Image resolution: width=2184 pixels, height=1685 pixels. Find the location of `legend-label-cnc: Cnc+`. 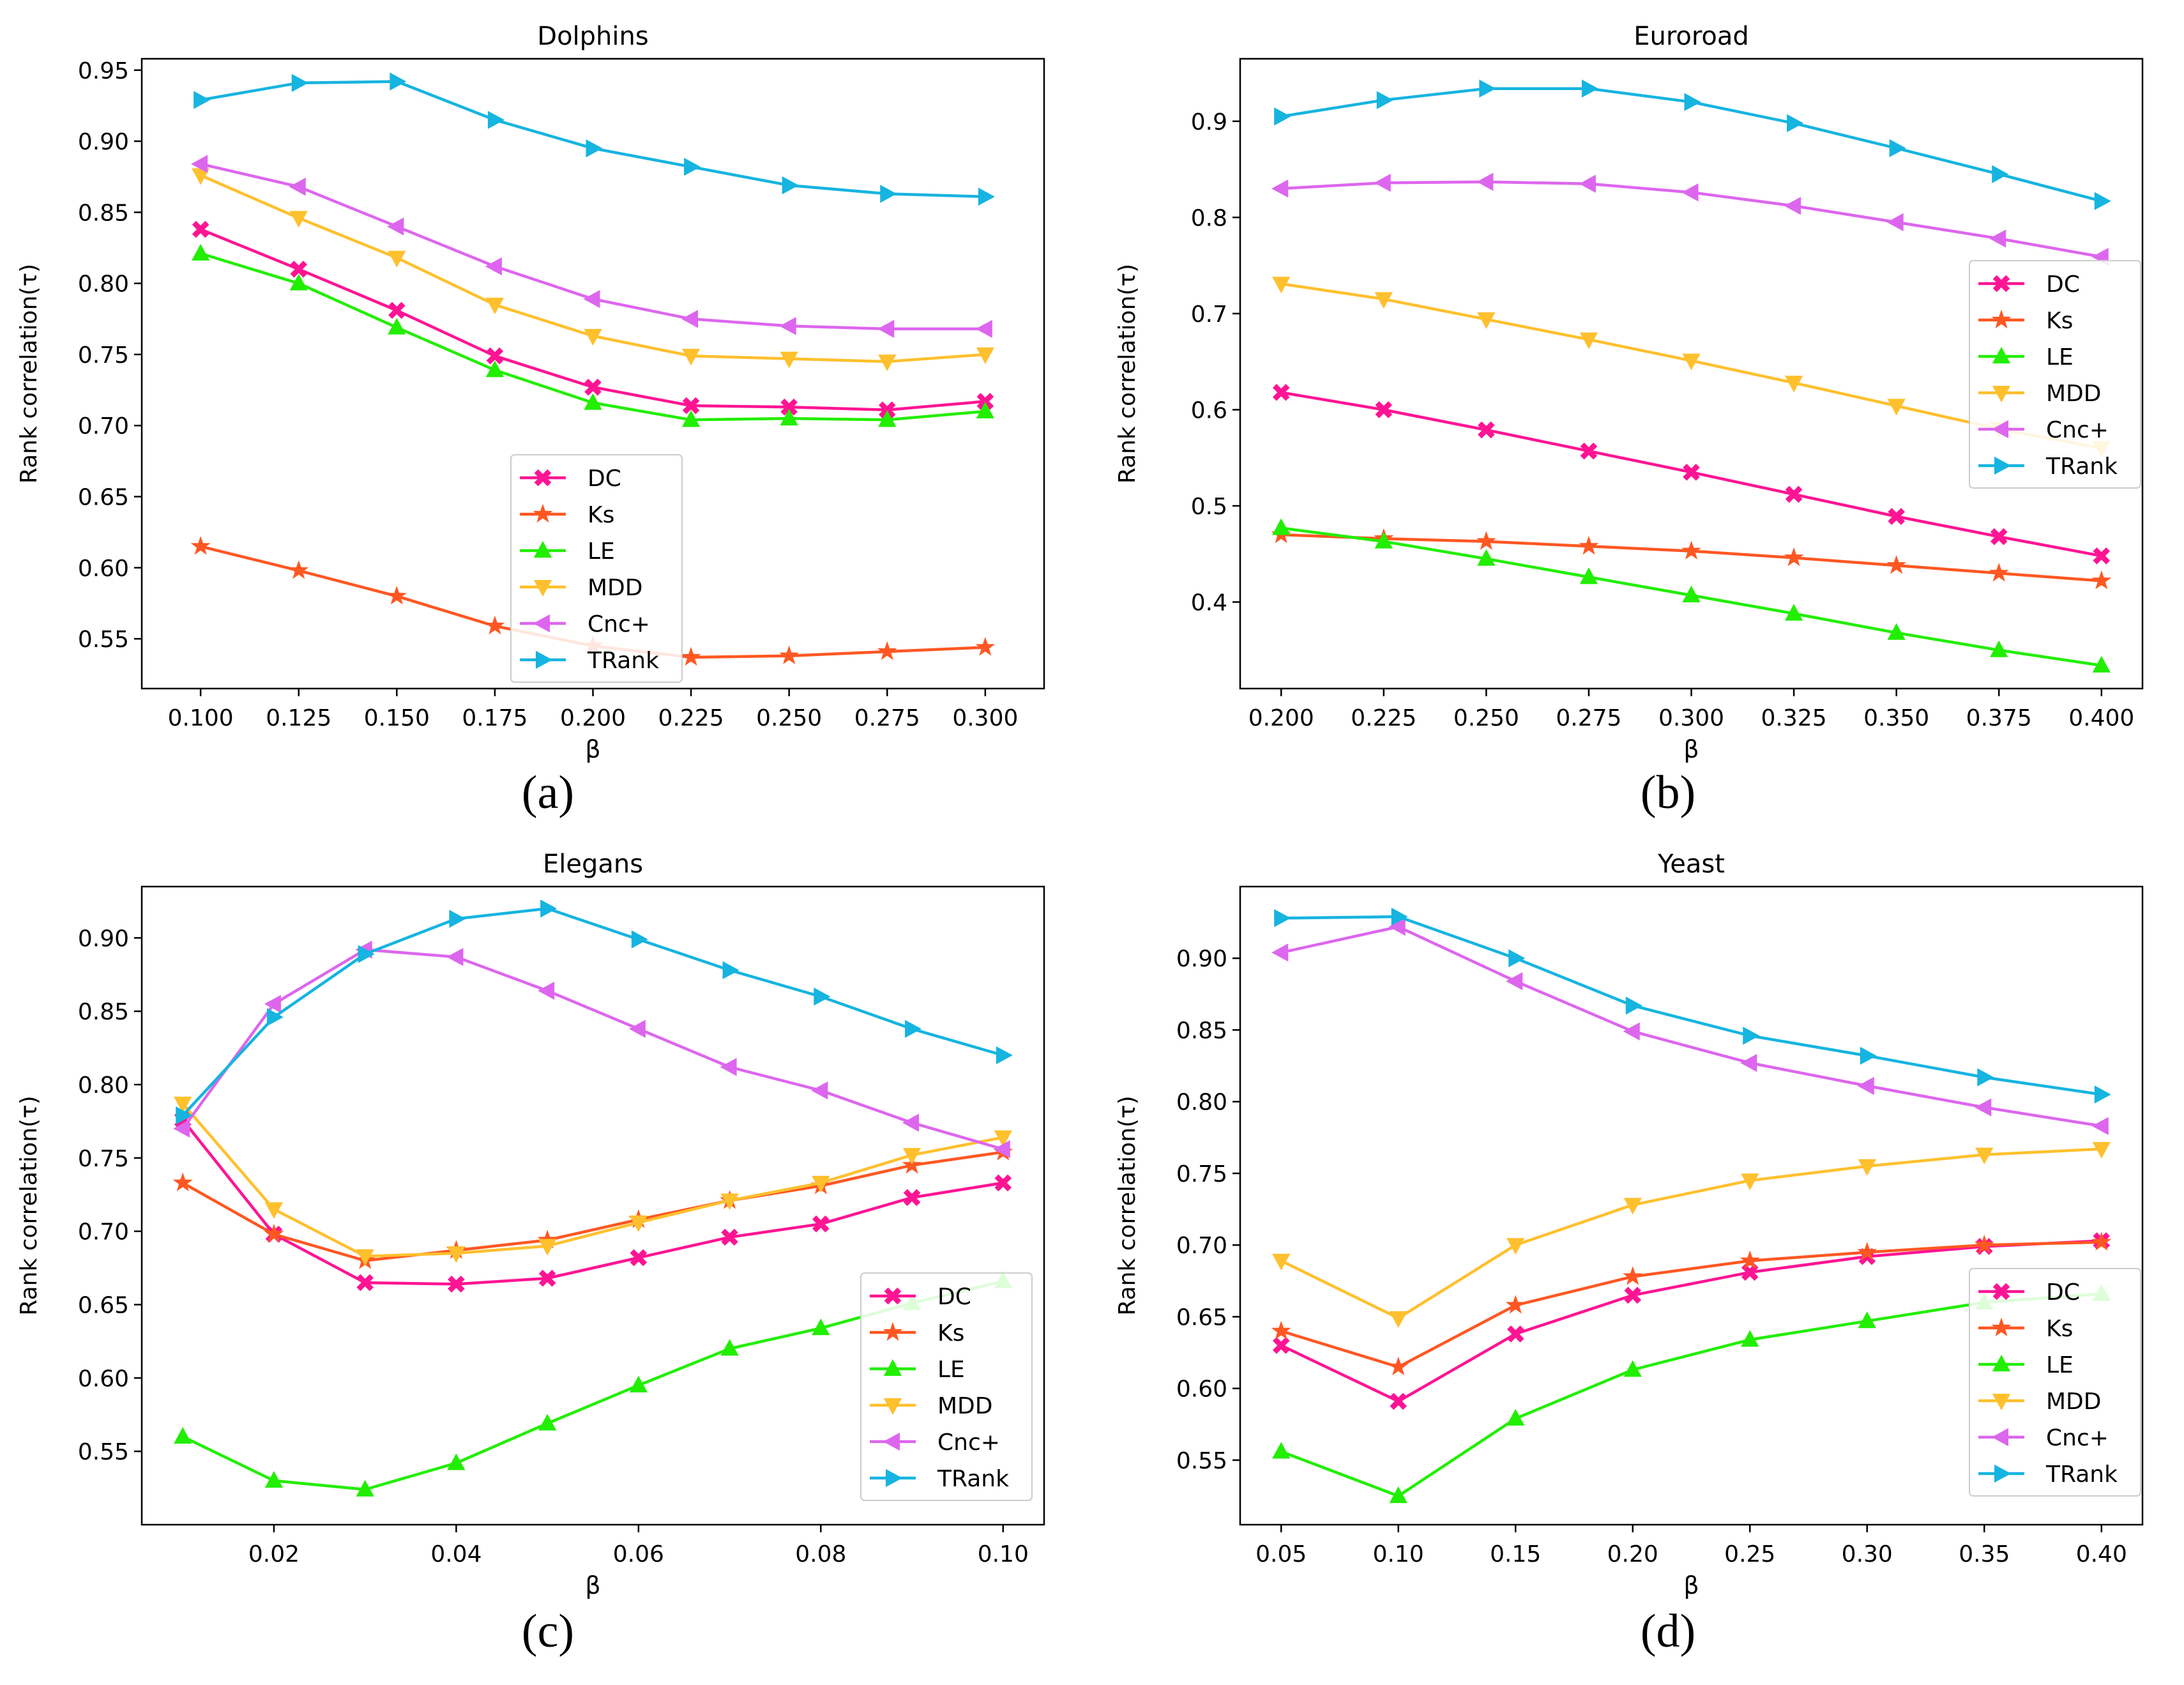

legend-label-cnc: Cnc+ is located at coordinates (619, 624).